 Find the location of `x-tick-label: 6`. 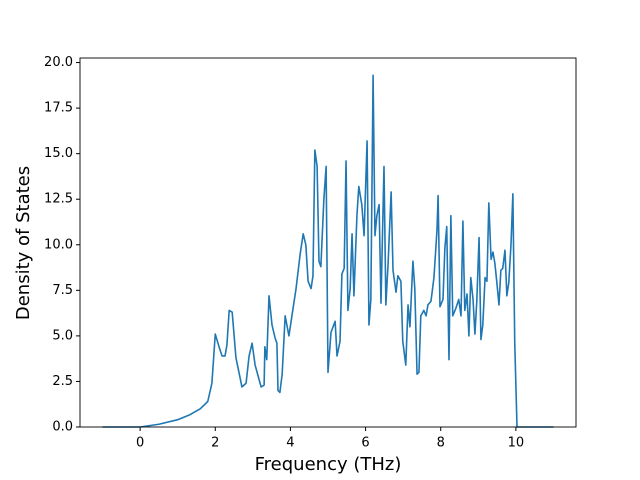

x-tick-label: 6 is located at coordinates (365, 443).